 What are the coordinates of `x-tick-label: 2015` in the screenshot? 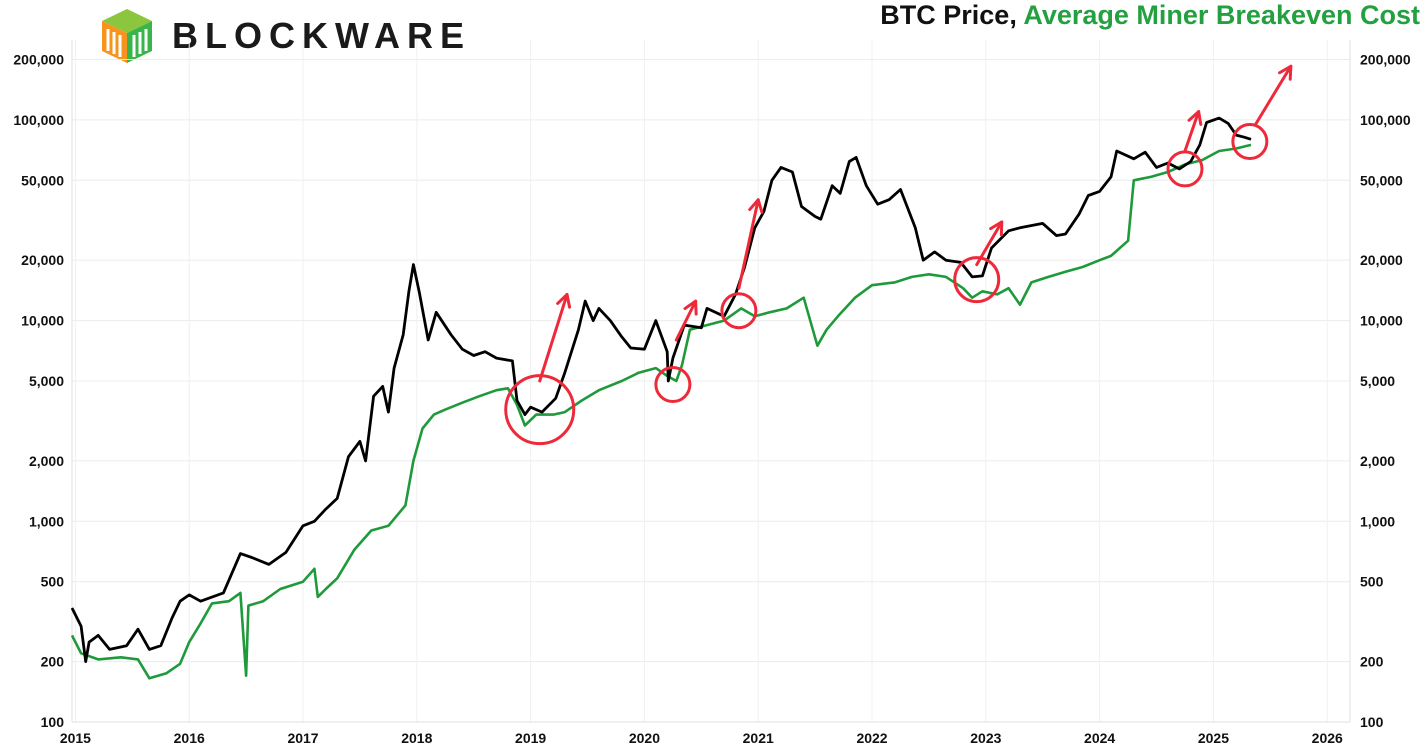 It's located at (75, 738).